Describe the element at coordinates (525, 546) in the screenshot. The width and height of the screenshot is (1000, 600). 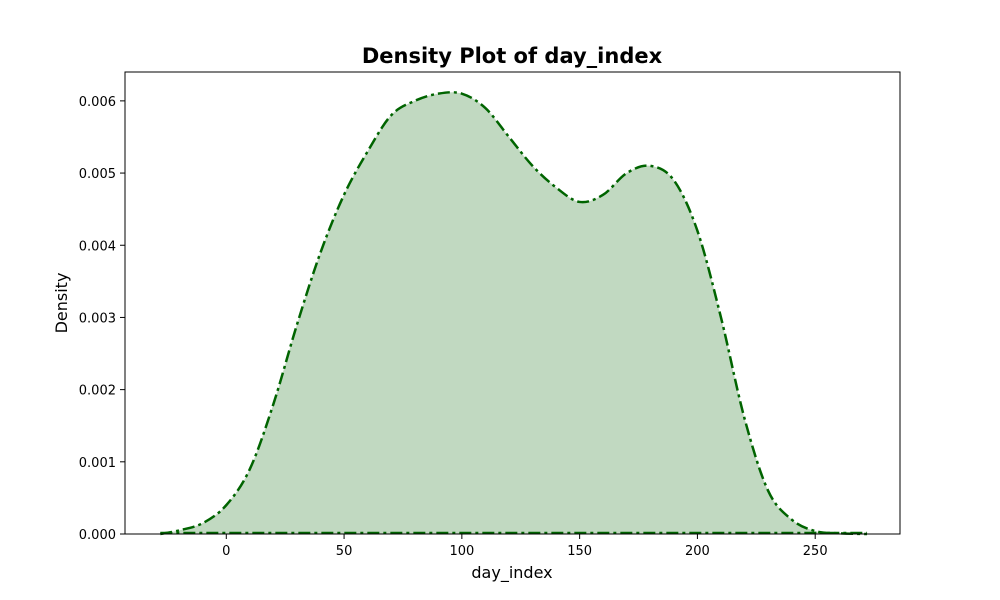
I see `x-axis: 0 50 100 150 200 250` at that location.